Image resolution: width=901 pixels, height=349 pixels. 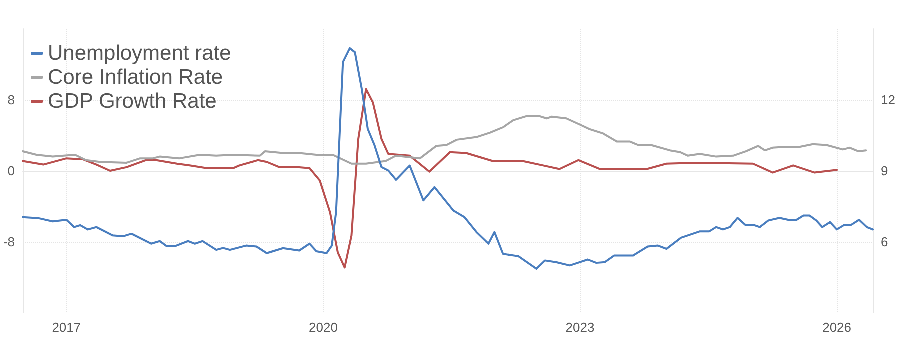 What do you see at coordinates (323, 327) in the screenshot?
I see `x-tick-label: 2020` at bounding box center [323, 327].